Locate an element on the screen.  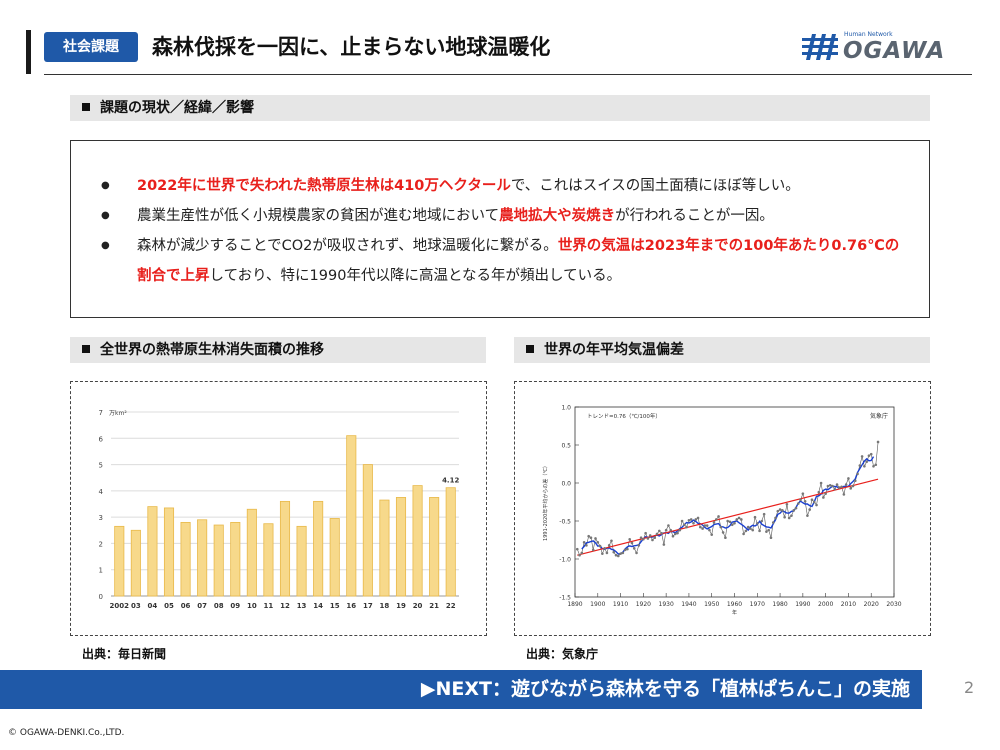
data-label: 4.12 is located at coordinates (450, 481).